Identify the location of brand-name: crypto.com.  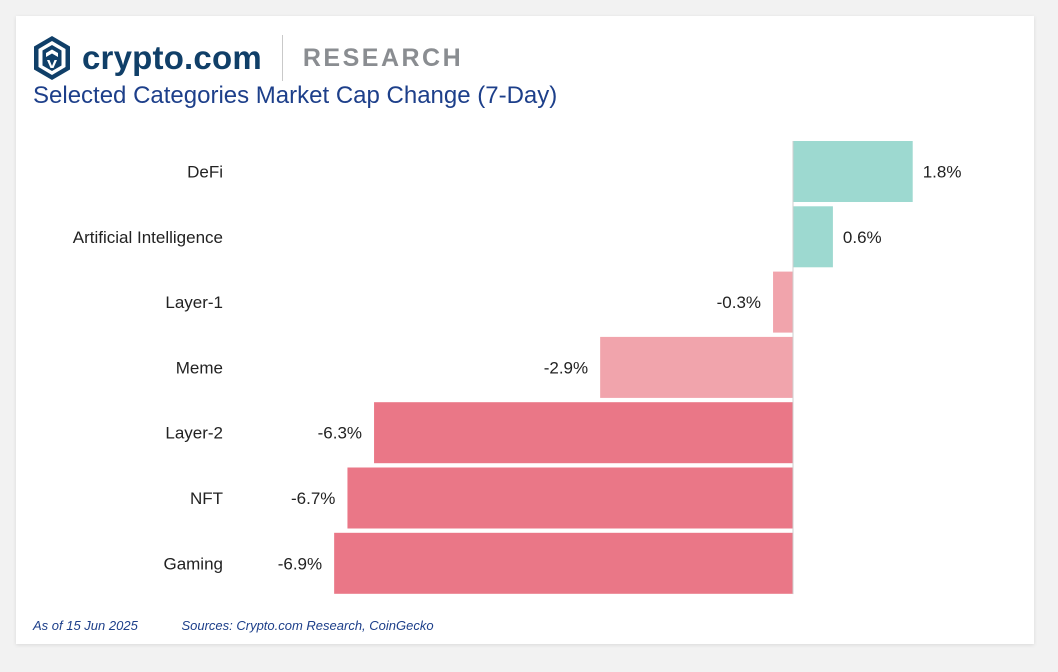
(172, 57).